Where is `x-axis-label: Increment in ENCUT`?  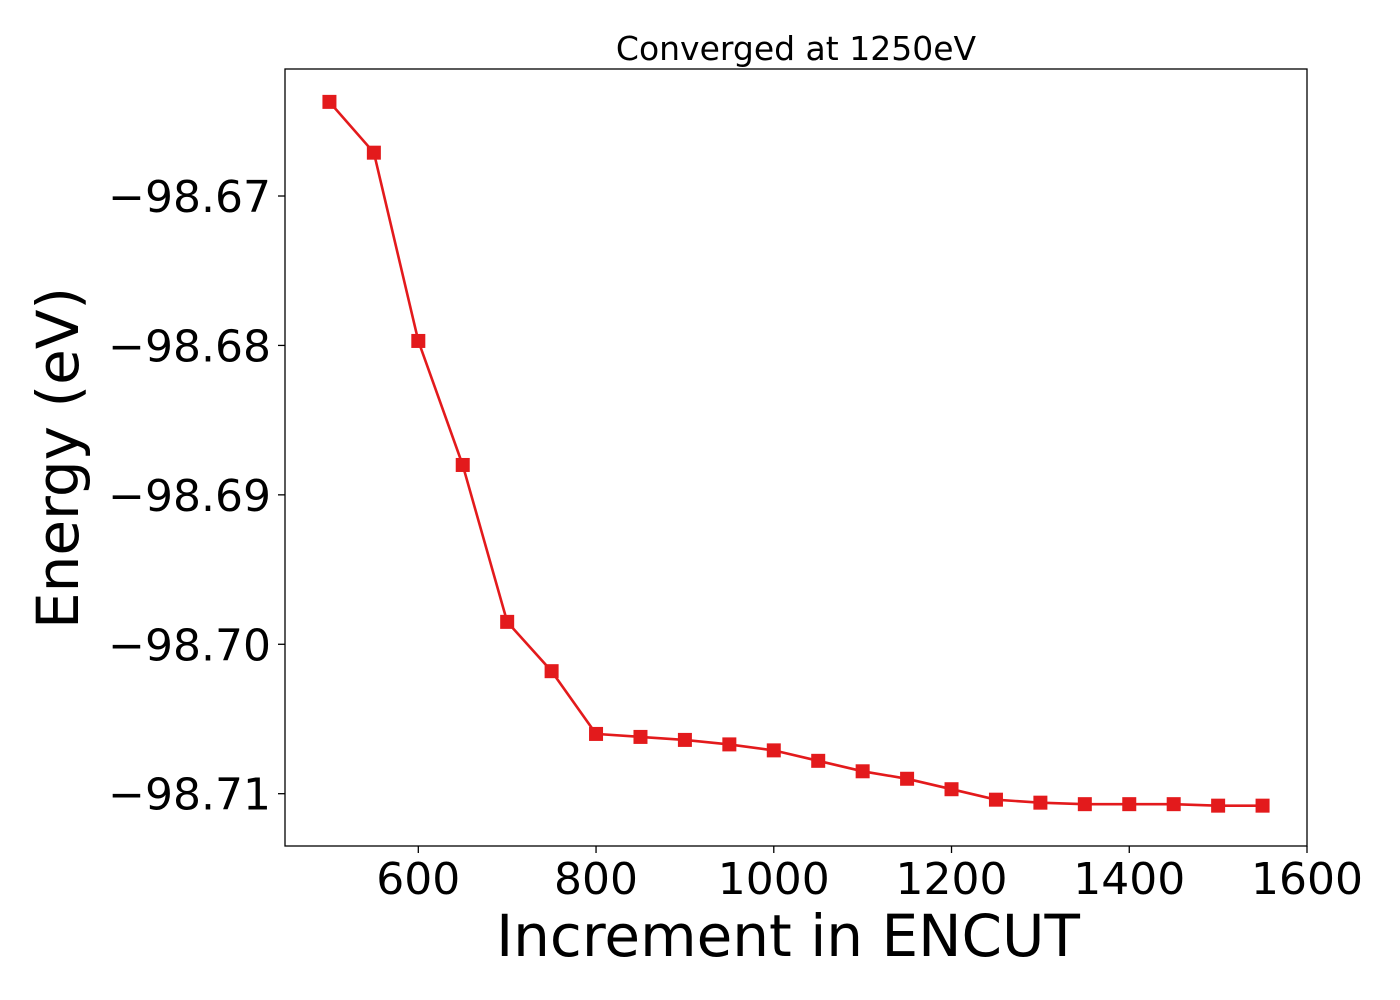 x-axis-label: Increment in ENCUT is located at coordinates (788, 936).